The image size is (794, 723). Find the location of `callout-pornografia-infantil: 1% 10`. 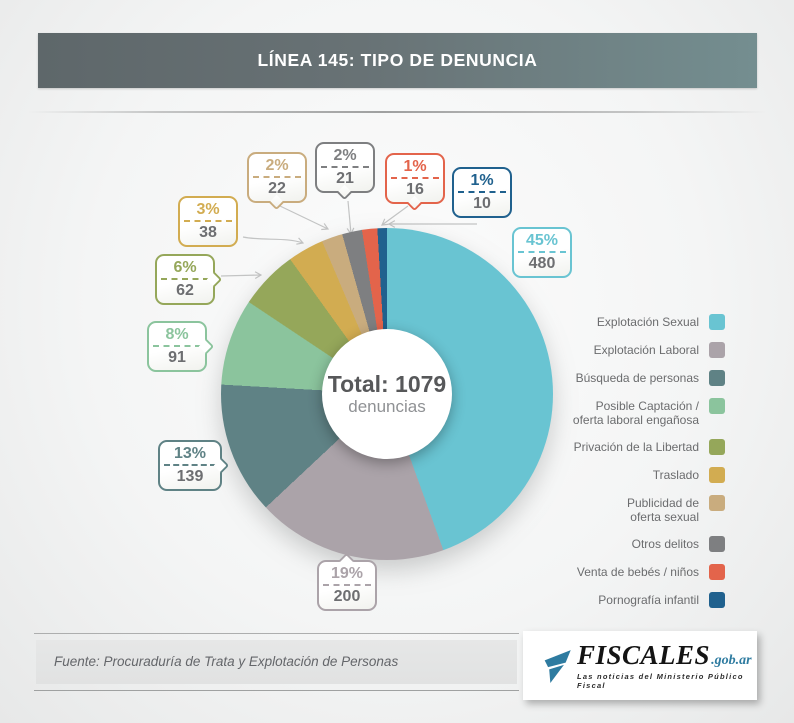

callout-pornografia-infantil: 1% 10 is located at coordinates (482, 192).